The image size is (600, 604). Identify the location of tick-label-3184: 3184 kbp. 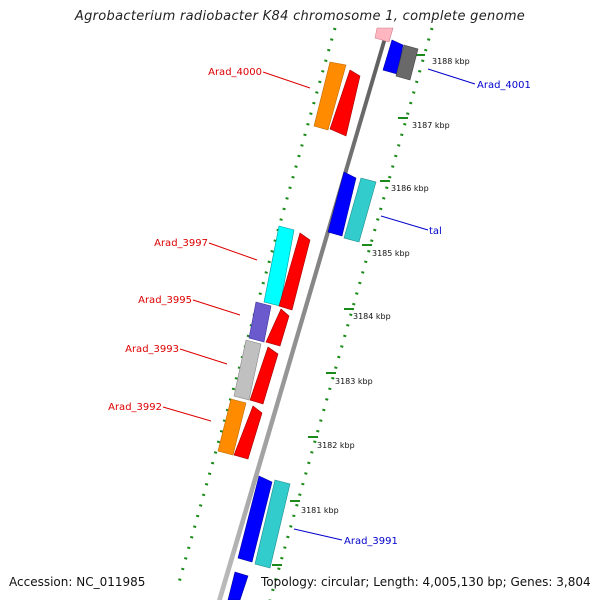
(372, 316).